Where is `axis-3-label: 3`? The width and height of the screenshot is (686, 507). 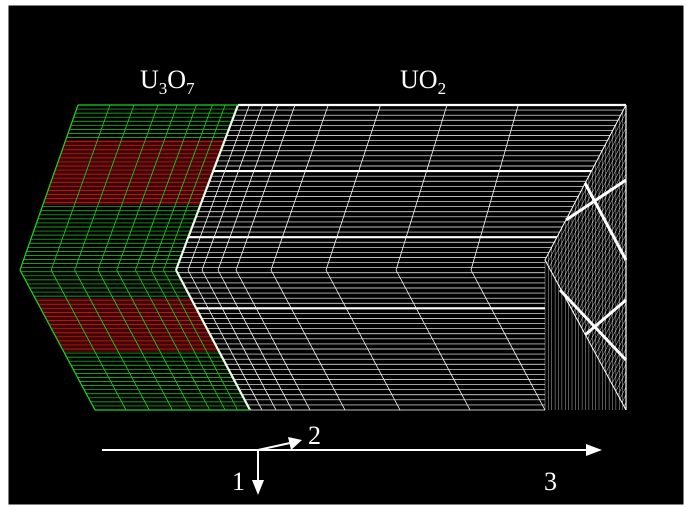 axis-3-label: 3 is located at coordinates (550, 481).